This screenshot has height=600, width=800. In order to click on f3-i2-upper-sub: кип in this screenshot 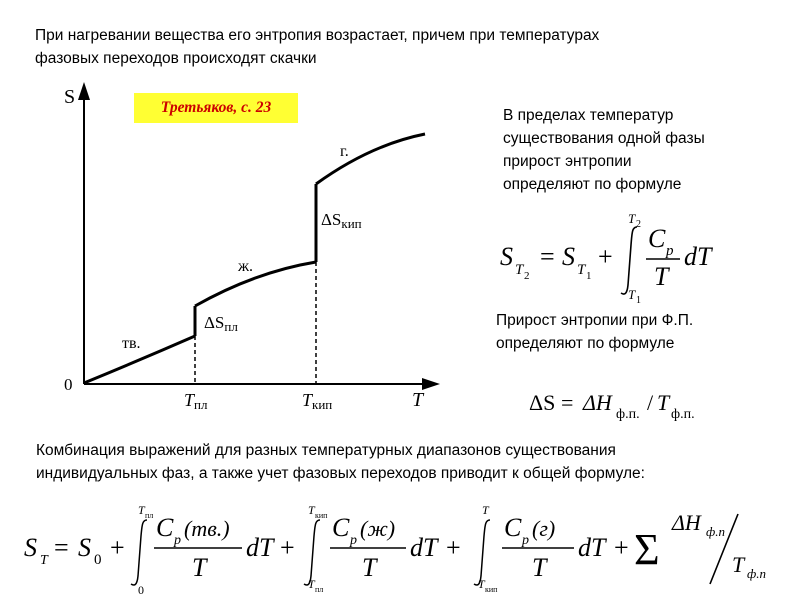, I will do `click(321, 515)`.